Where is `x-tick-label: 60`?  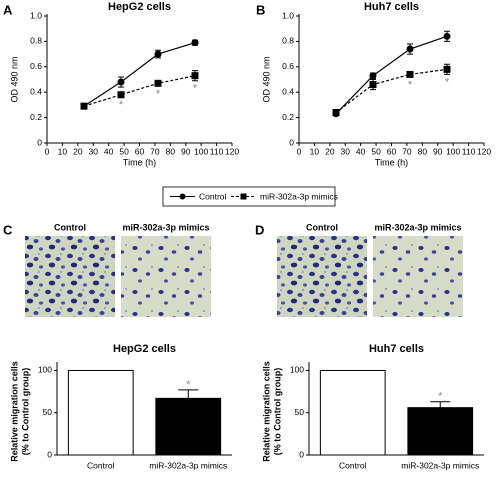 x-tick-label: 60 is located at coordinates (392, 151).